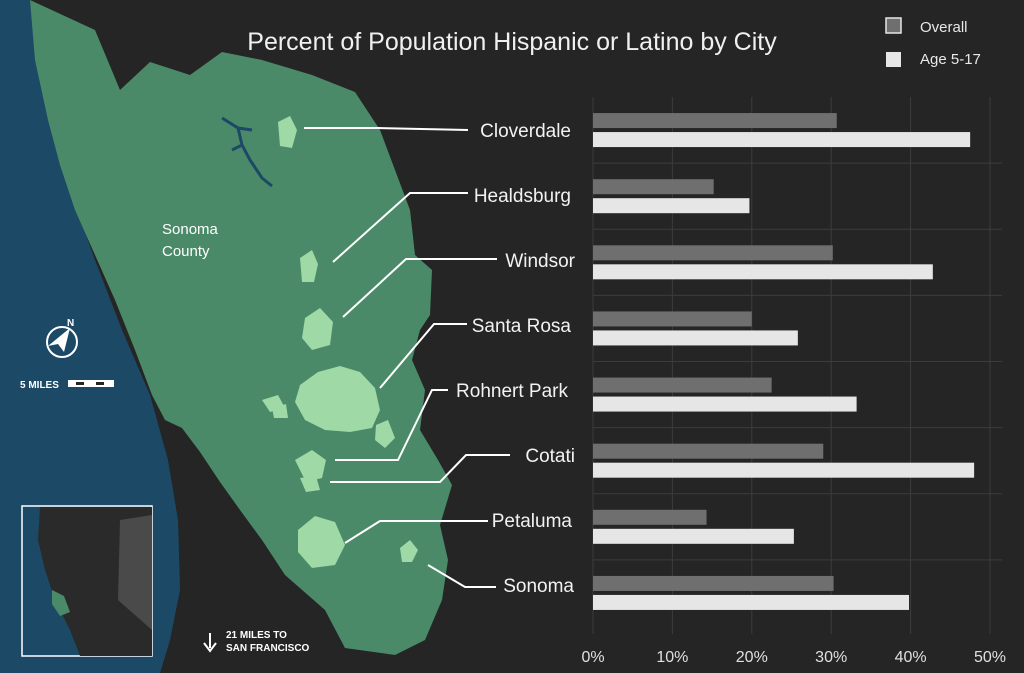  What do you see at coordinates (247, 152) in the screenshot?
I see `lake-sonoma` at bounding box center [247, 152].